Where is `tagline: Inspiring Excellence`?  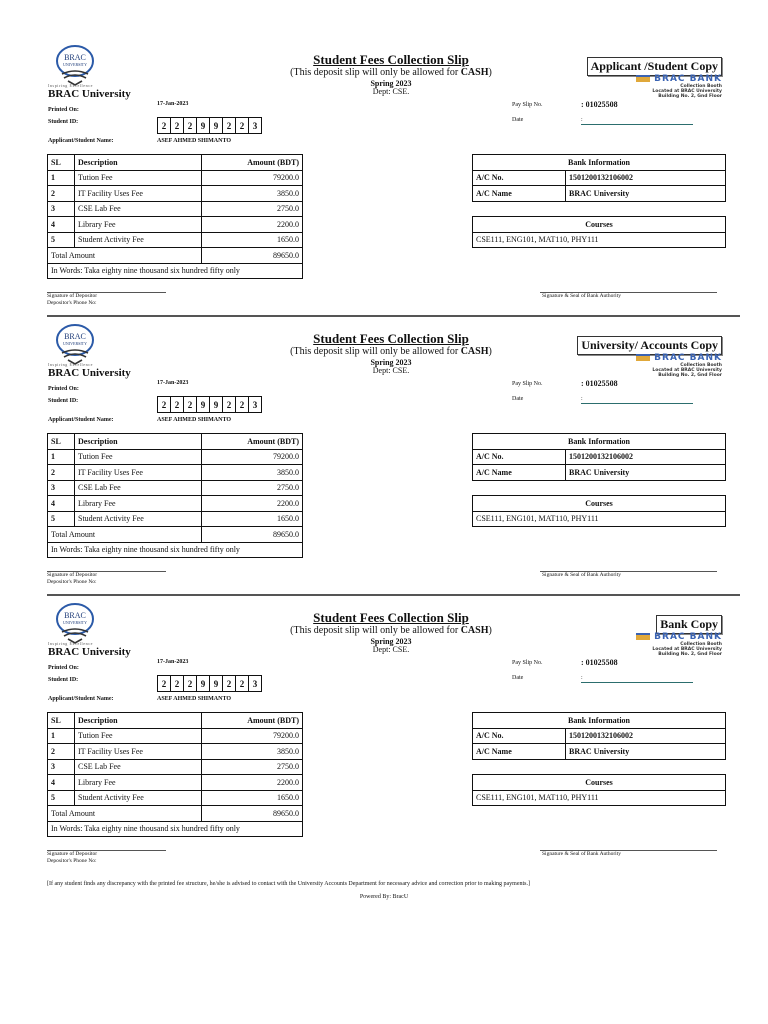 tagline: Inspiring Excellence is located at coordinates (70, 643).